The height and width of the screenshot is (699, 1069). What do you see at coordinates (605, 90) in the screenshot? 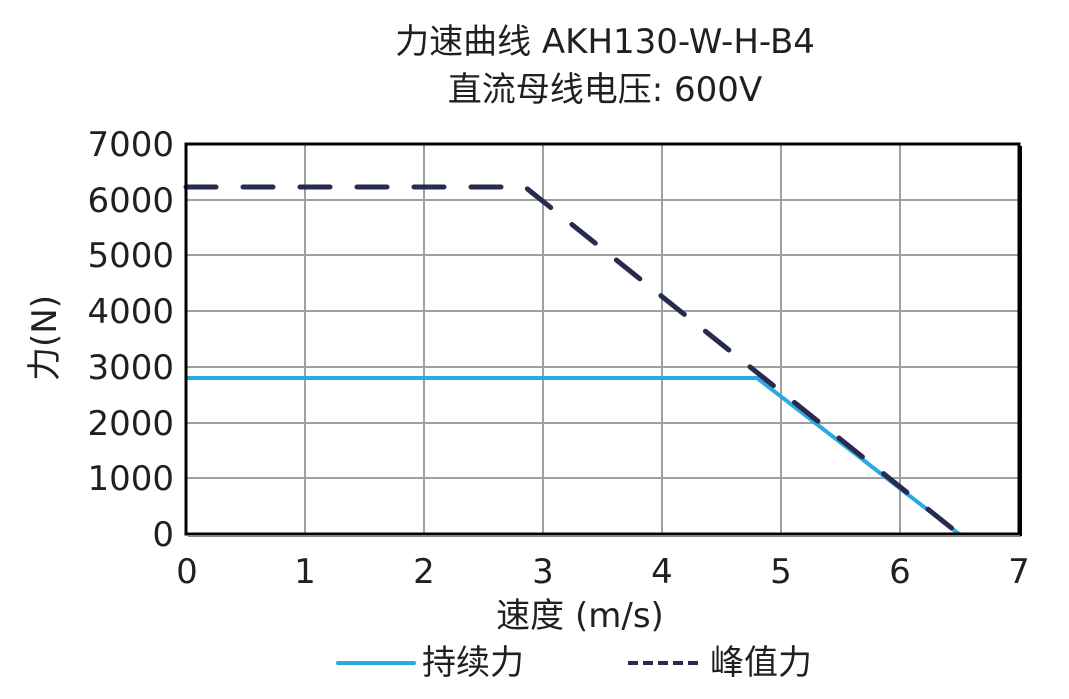
I see `chart-subtitle: 直流母线电压: 600V` at bounding box center [605, 90].